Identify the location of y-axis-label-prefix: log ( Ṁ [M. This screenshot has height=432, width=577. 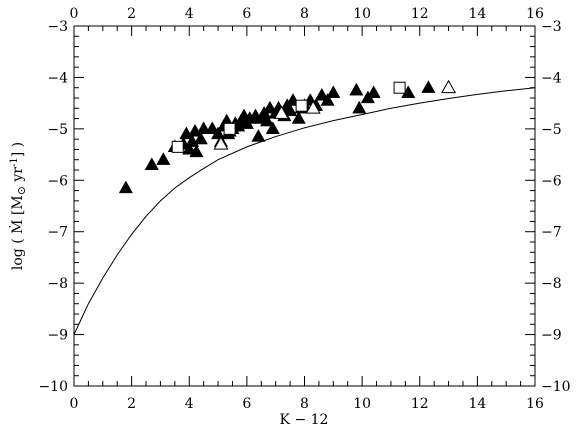
(17, 232).